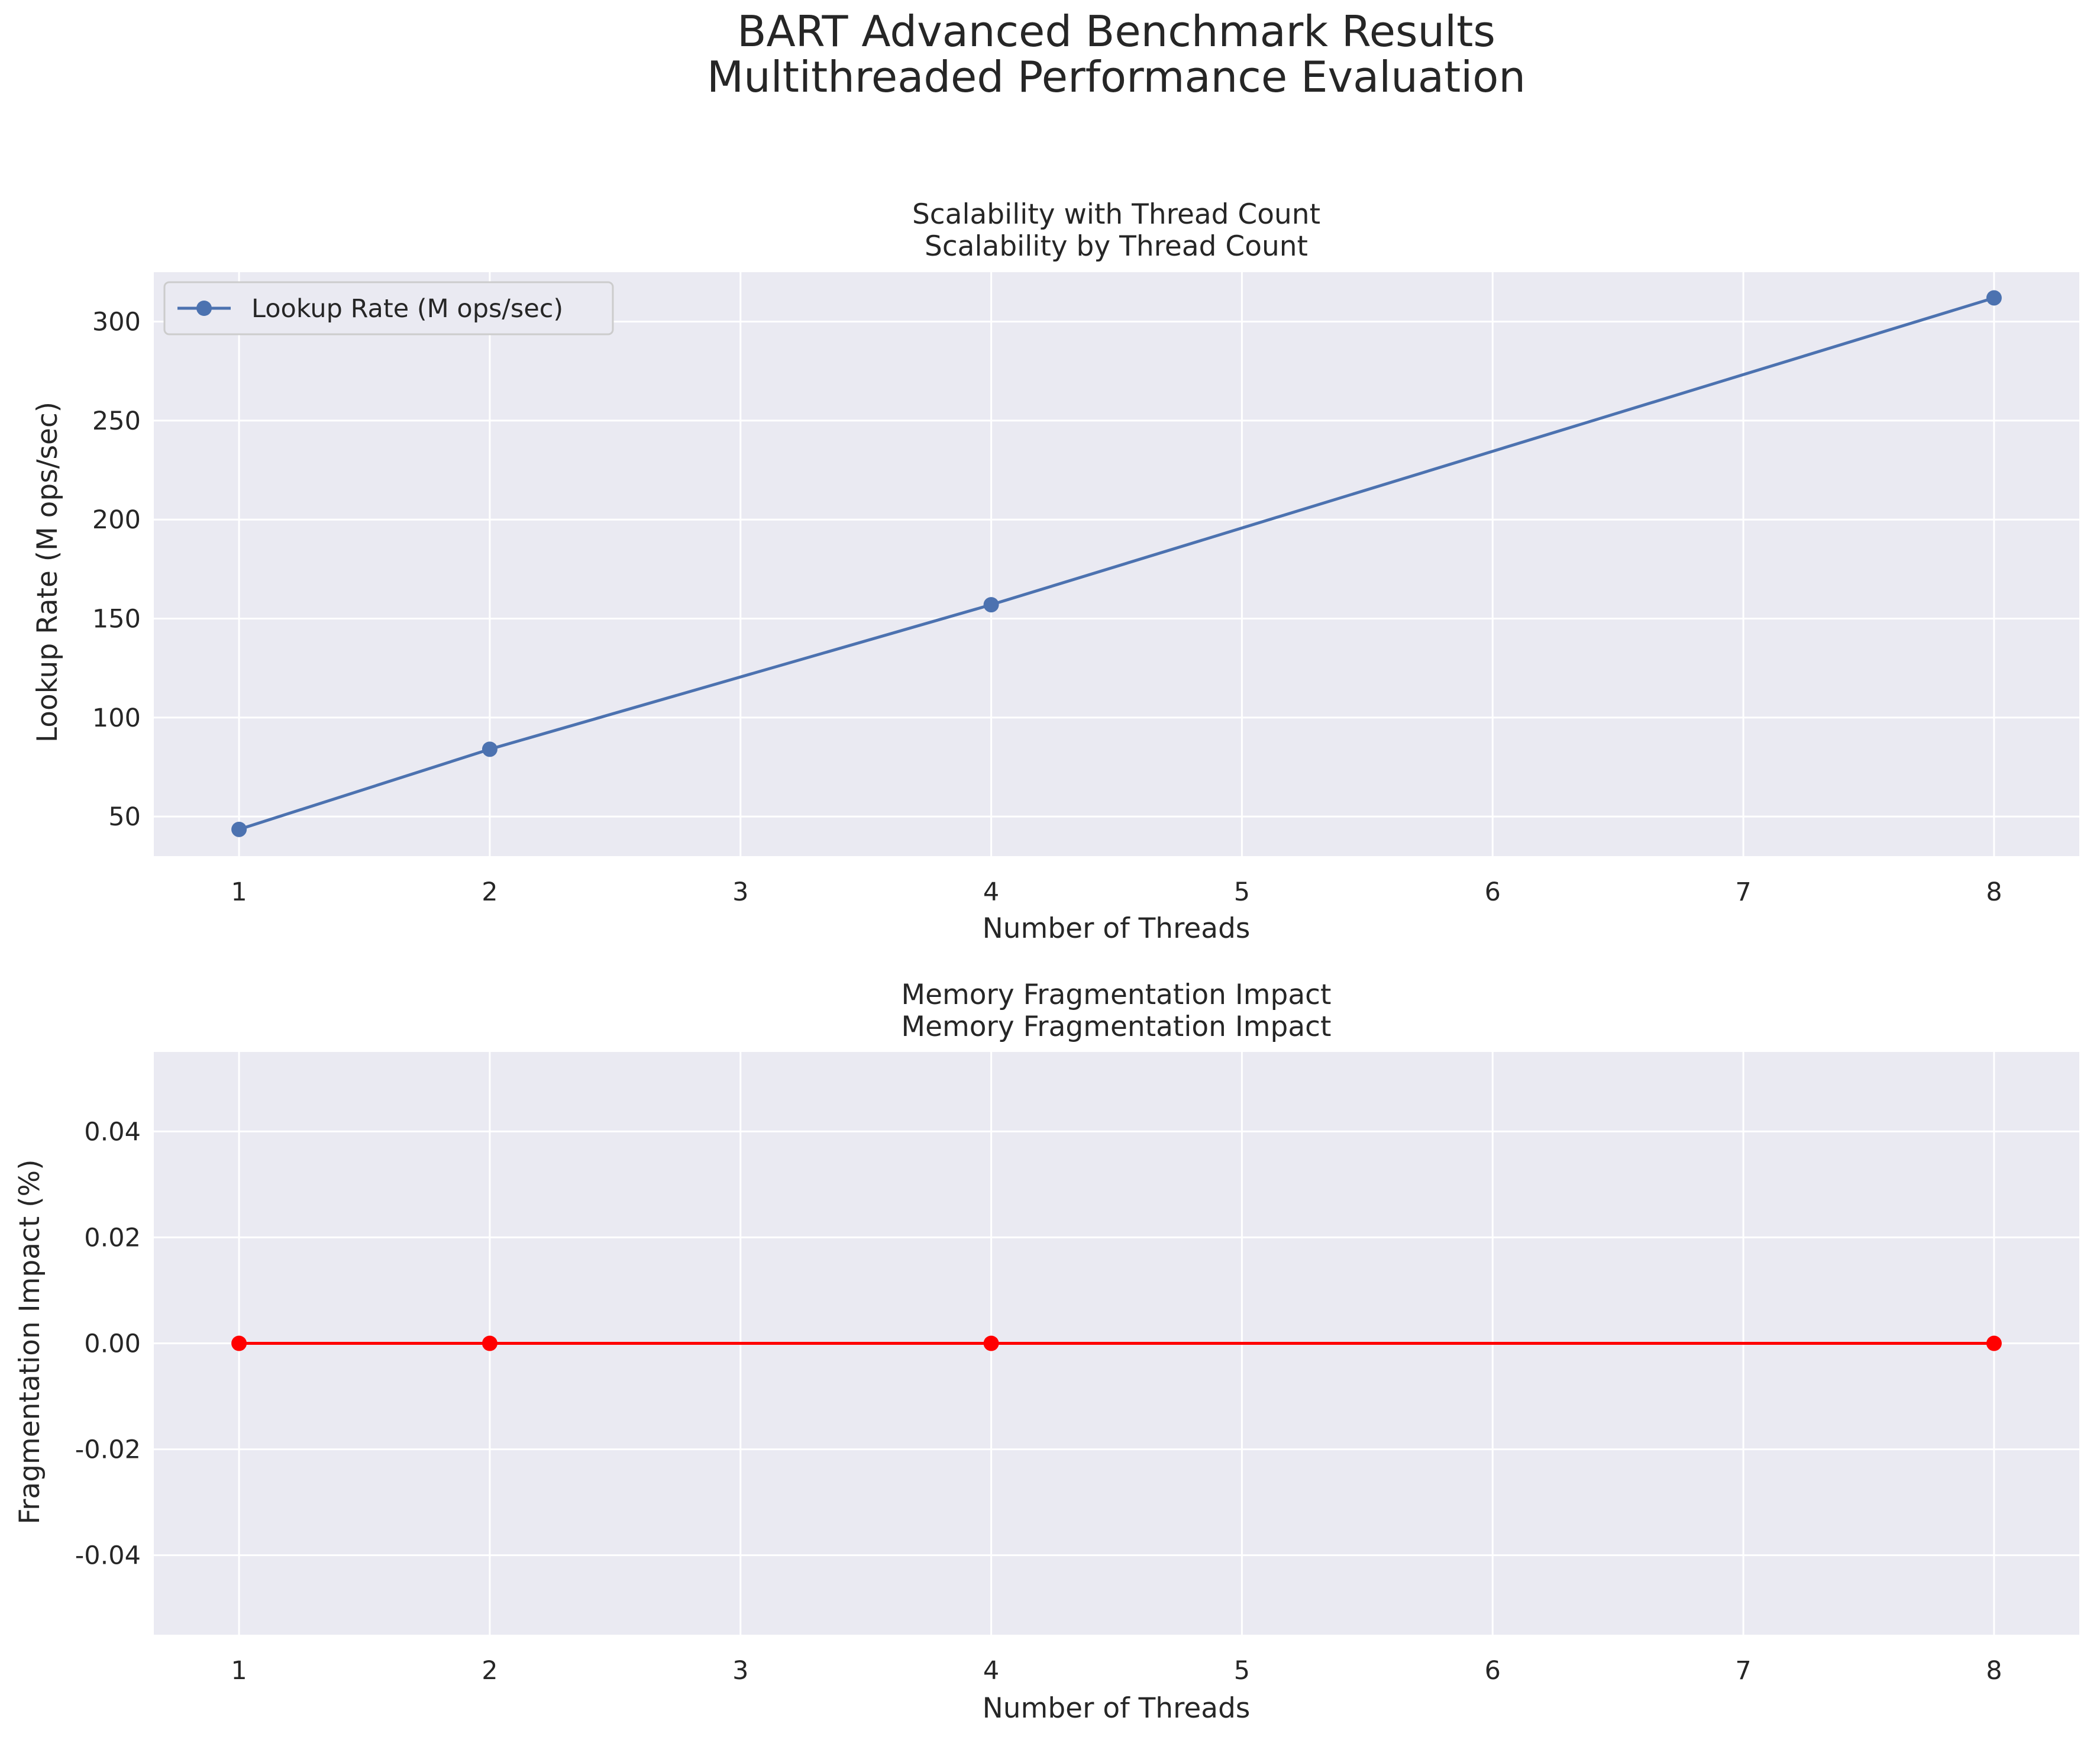  I want to click on scalability-x-tick-label: 7, so click(1743, 892).